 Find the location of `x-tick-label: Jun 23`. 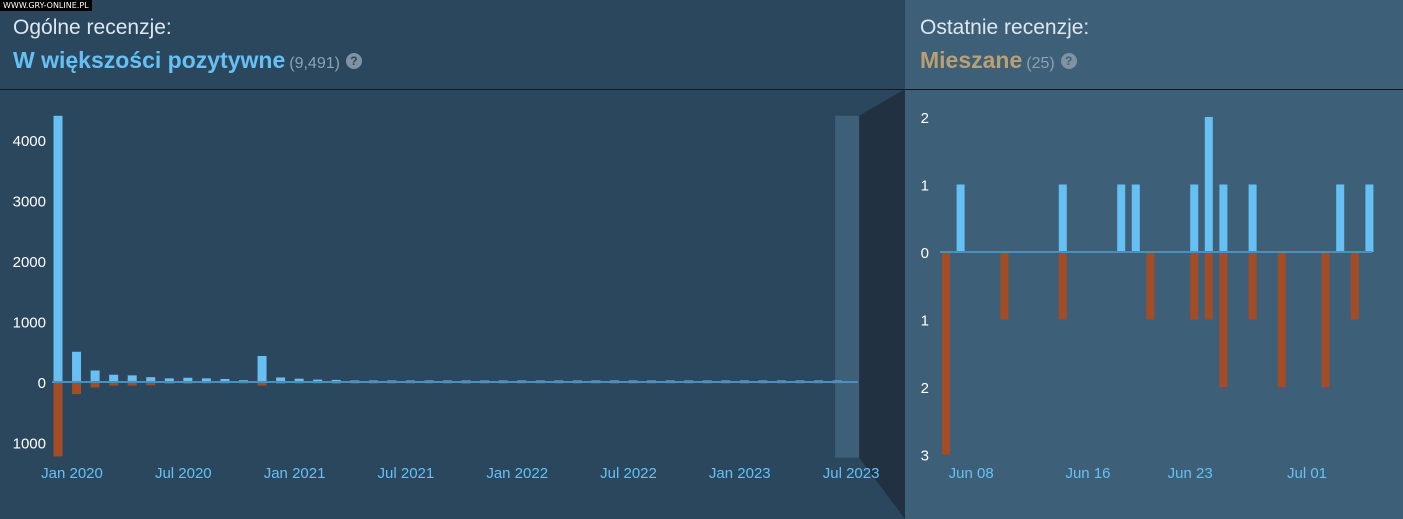

x-tick-label: Jun 23 is located at coordinates (1190, 473).